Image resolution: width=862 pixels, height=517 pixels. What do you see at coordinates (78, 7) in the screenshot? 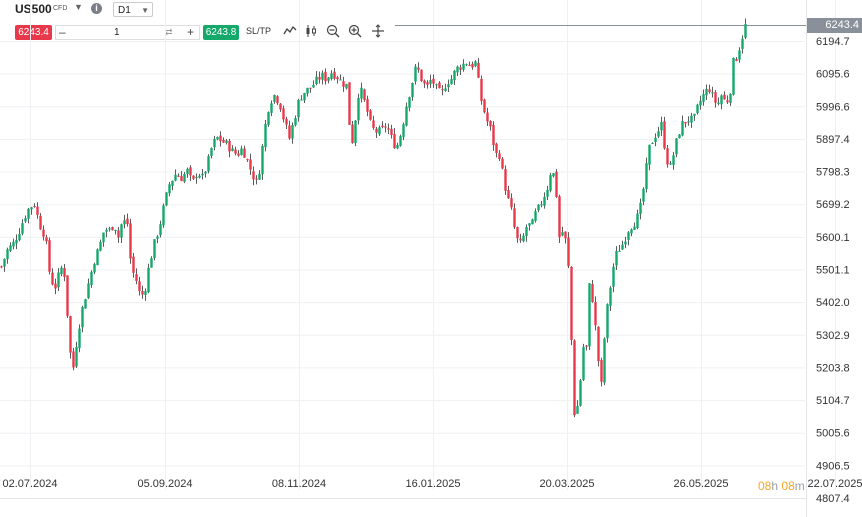
I see `chevron-down-icon: ▼` at bounding box center [78, 7].